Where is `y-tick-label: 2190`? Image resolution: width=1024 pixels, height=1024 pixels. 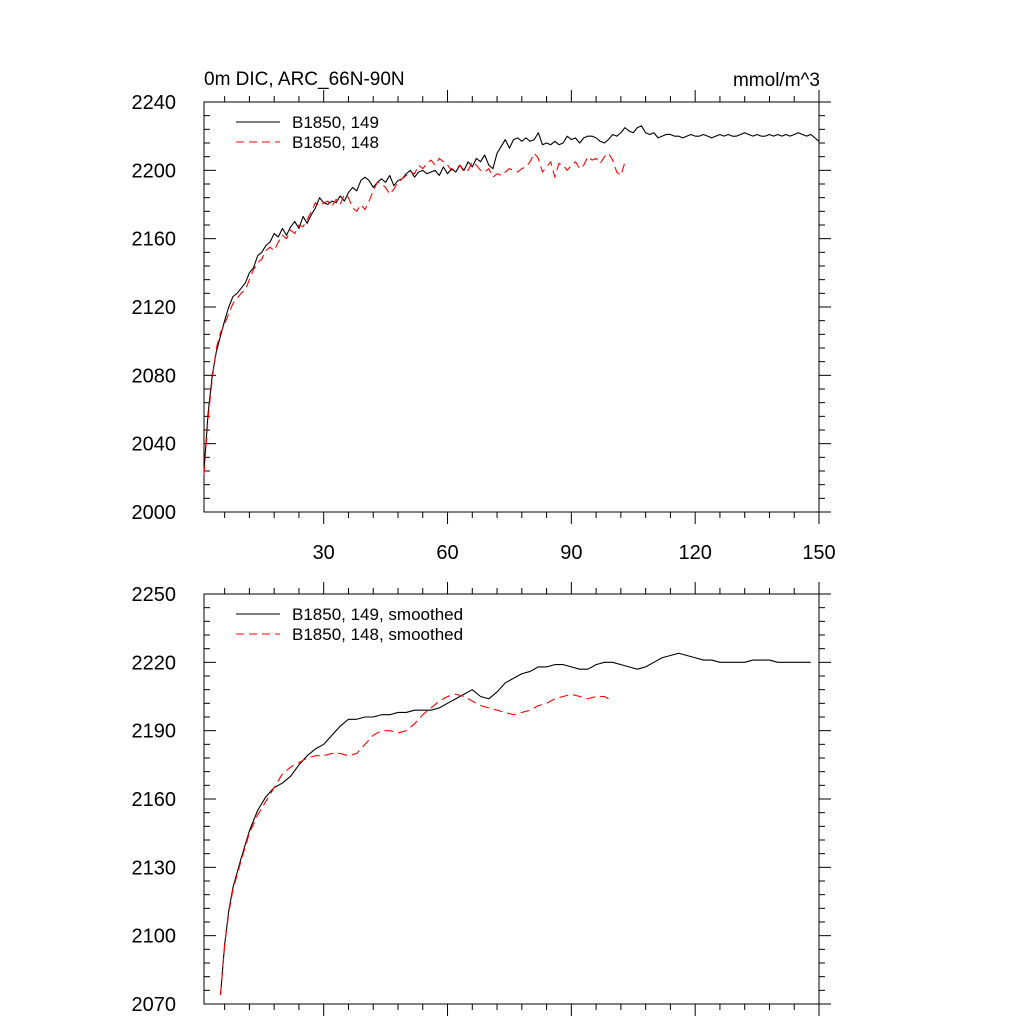 y-tick-label: 2190 is located at coordinates (154, 732).